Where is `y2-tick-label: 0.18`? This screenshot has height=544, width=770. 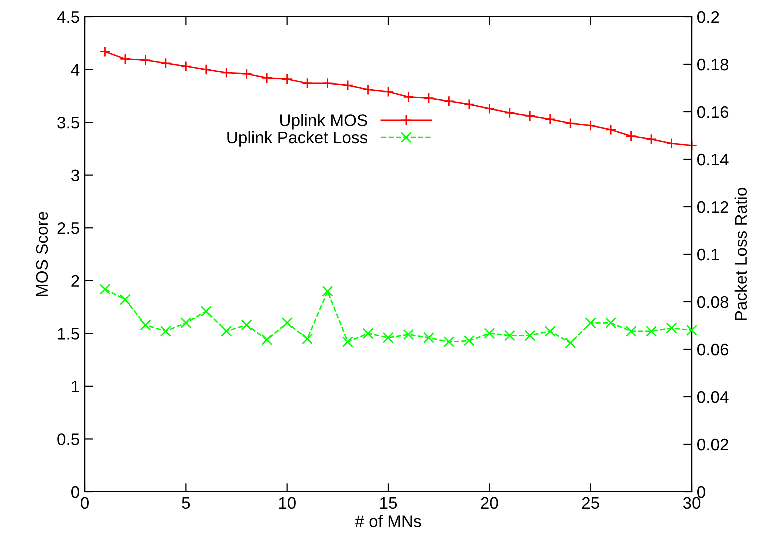 y2-tick-label: 0.18 is located at coordinates (713, 64).